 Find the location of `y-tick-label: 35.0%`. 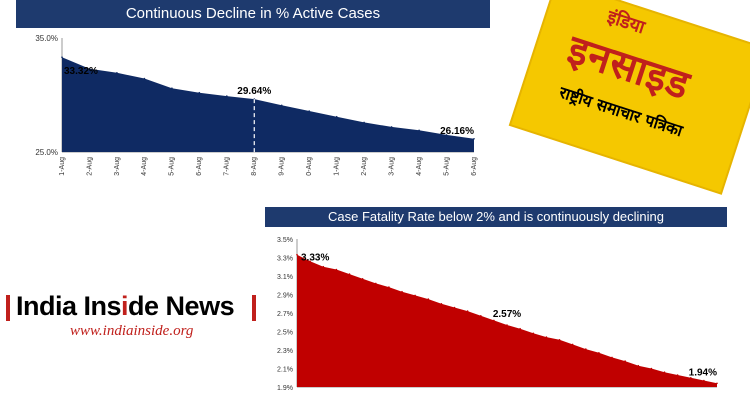

y-tick-label: 35.0% is located at coordinates (46, 38).